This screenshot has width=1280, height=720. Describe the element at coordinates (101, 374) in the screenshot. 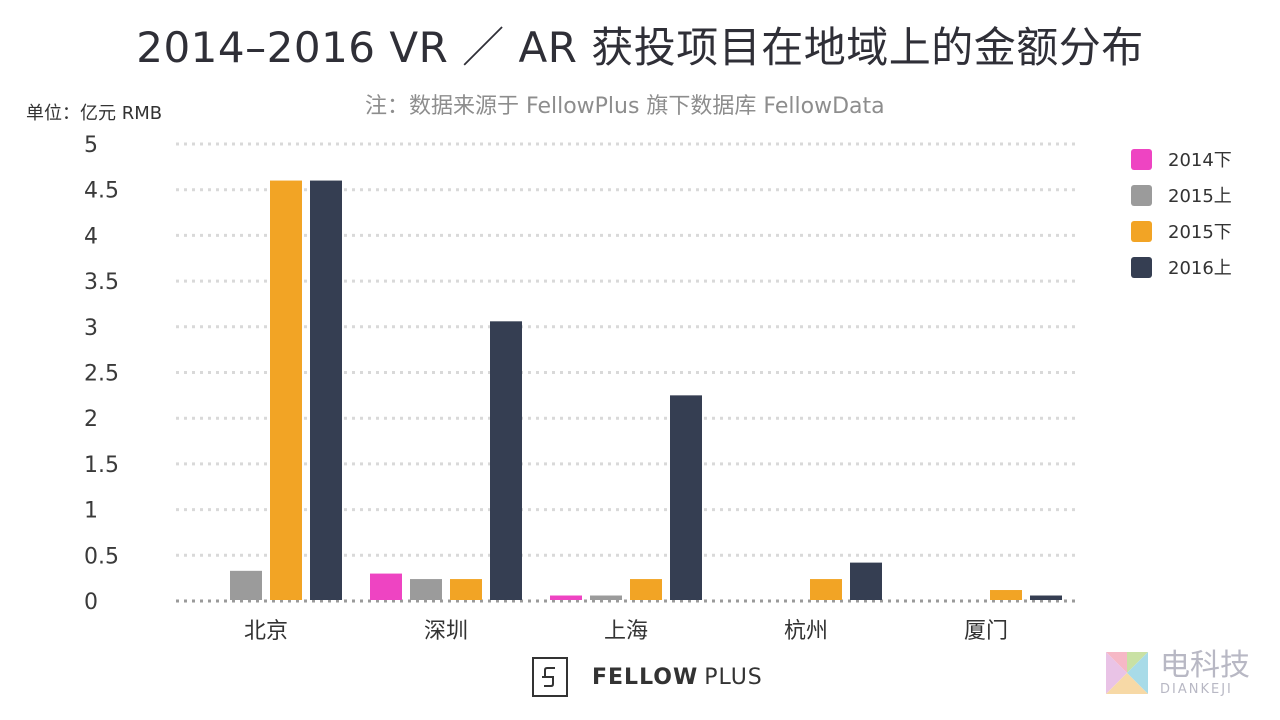

I see `y-tick-label: 2.5` at that location.